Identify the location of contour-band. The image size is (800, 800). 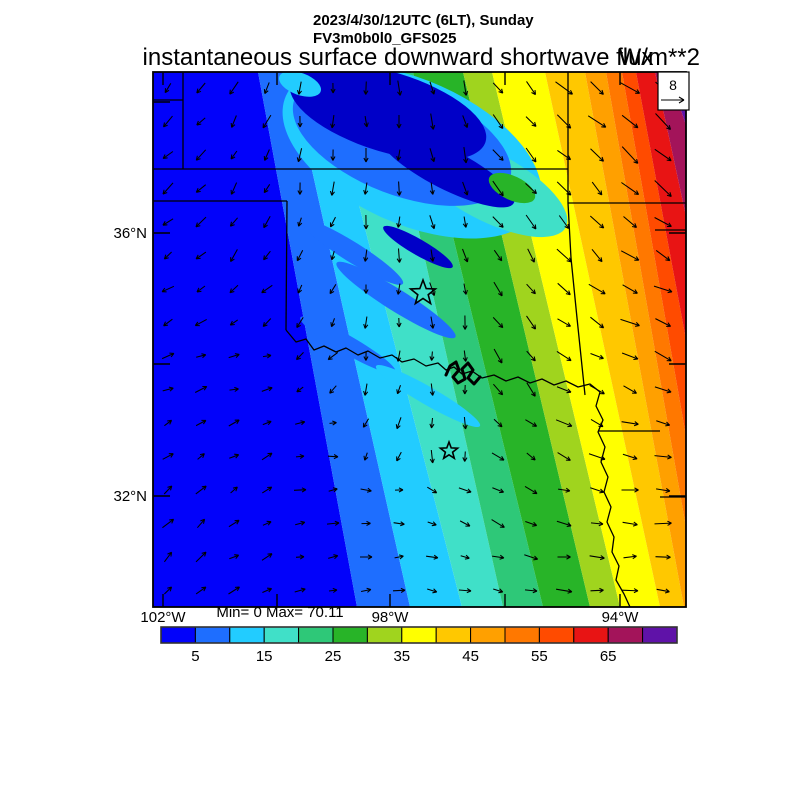
(661, 206).